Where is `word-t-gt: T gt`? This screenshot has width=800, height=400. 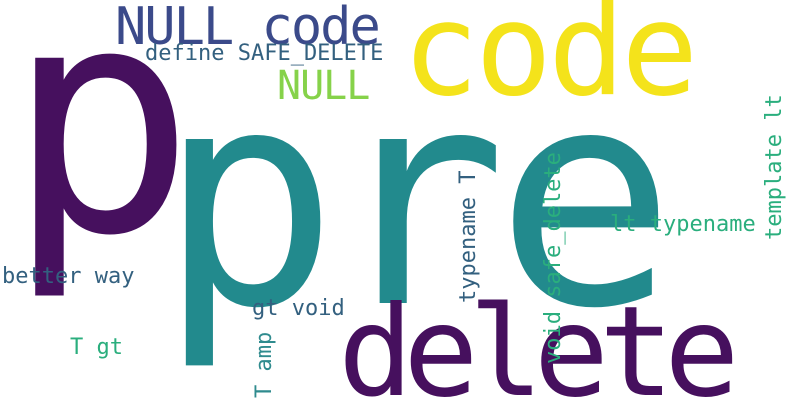
word-t-gt: T gt is located at coordinates (96, 347).